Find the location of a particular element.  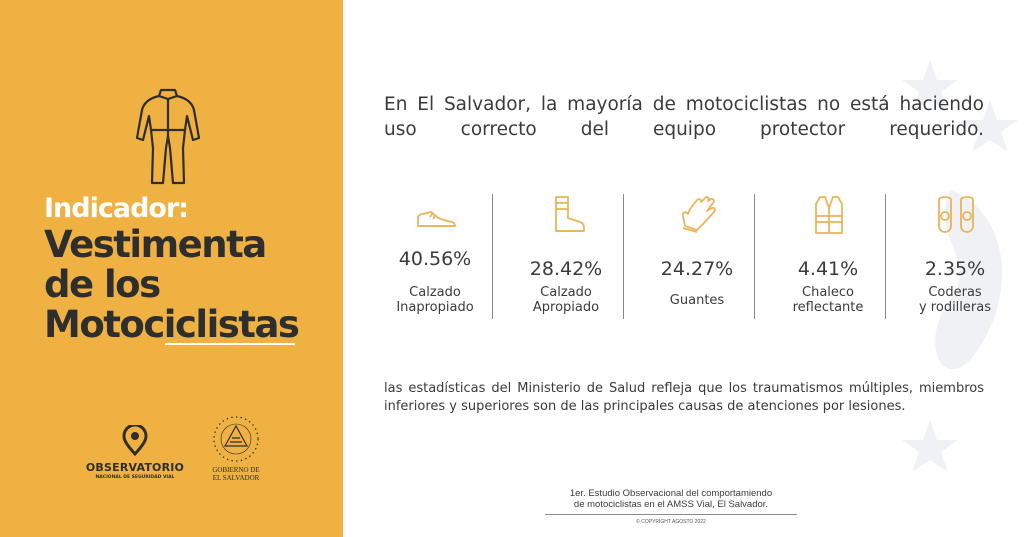

vest-icon is located at coordinates (829, 215).